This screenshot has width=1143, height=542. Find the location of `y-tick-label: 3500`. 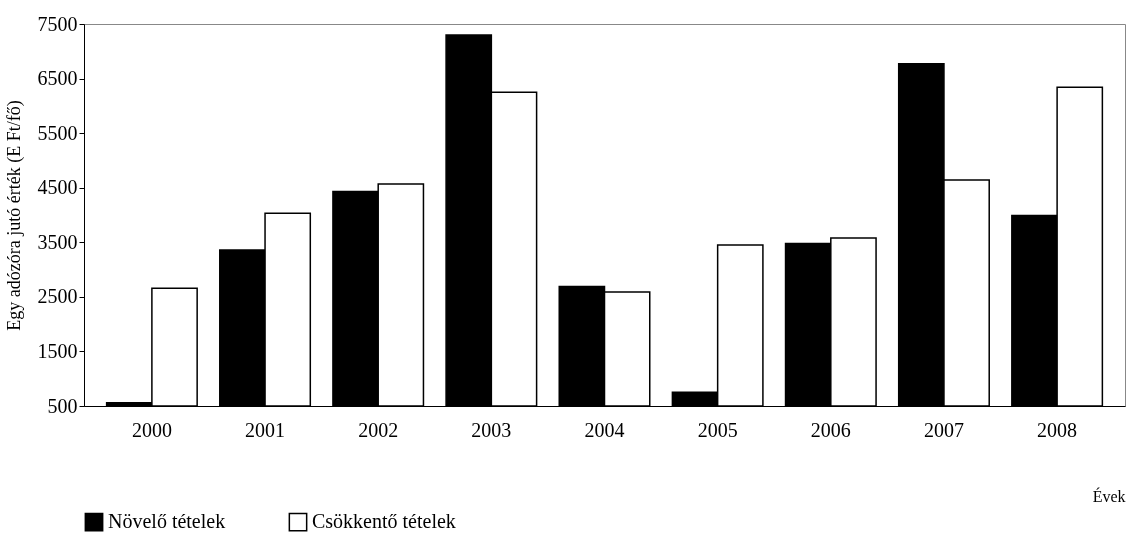

y-tick-label: 3500 is located at coordinates (57, 241).